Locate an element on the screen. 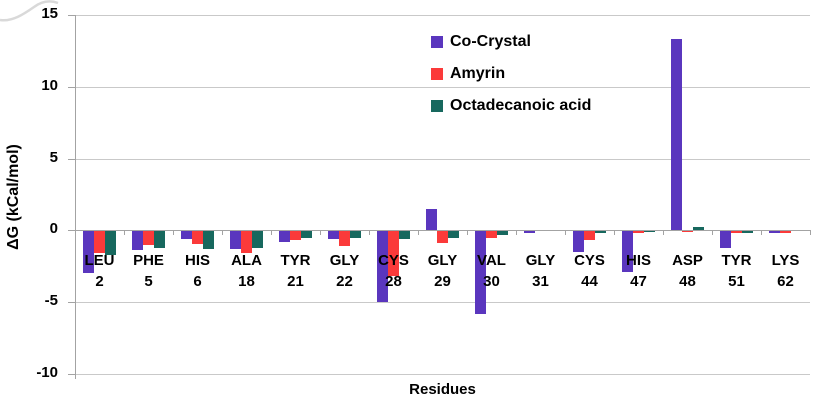 The height and width of the screenshot is (406, 815). category-label: HIS 6 is located at coordinates (197, 271).